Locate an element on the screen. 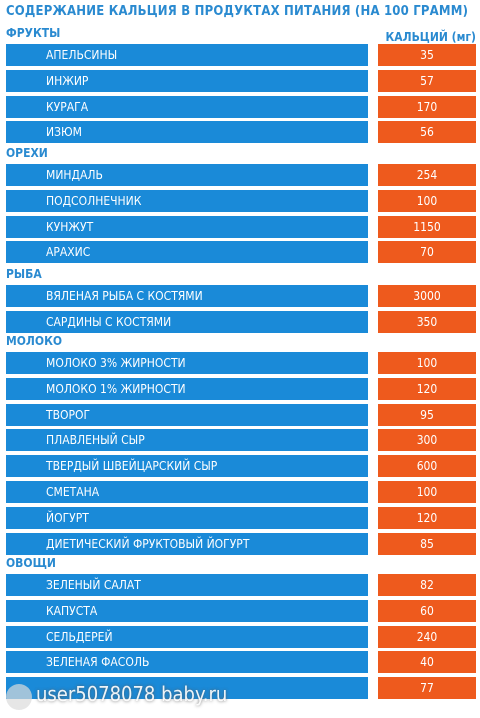 The image size is (480, 718). calcium-value: 40 is located at coordinates (427, 662).